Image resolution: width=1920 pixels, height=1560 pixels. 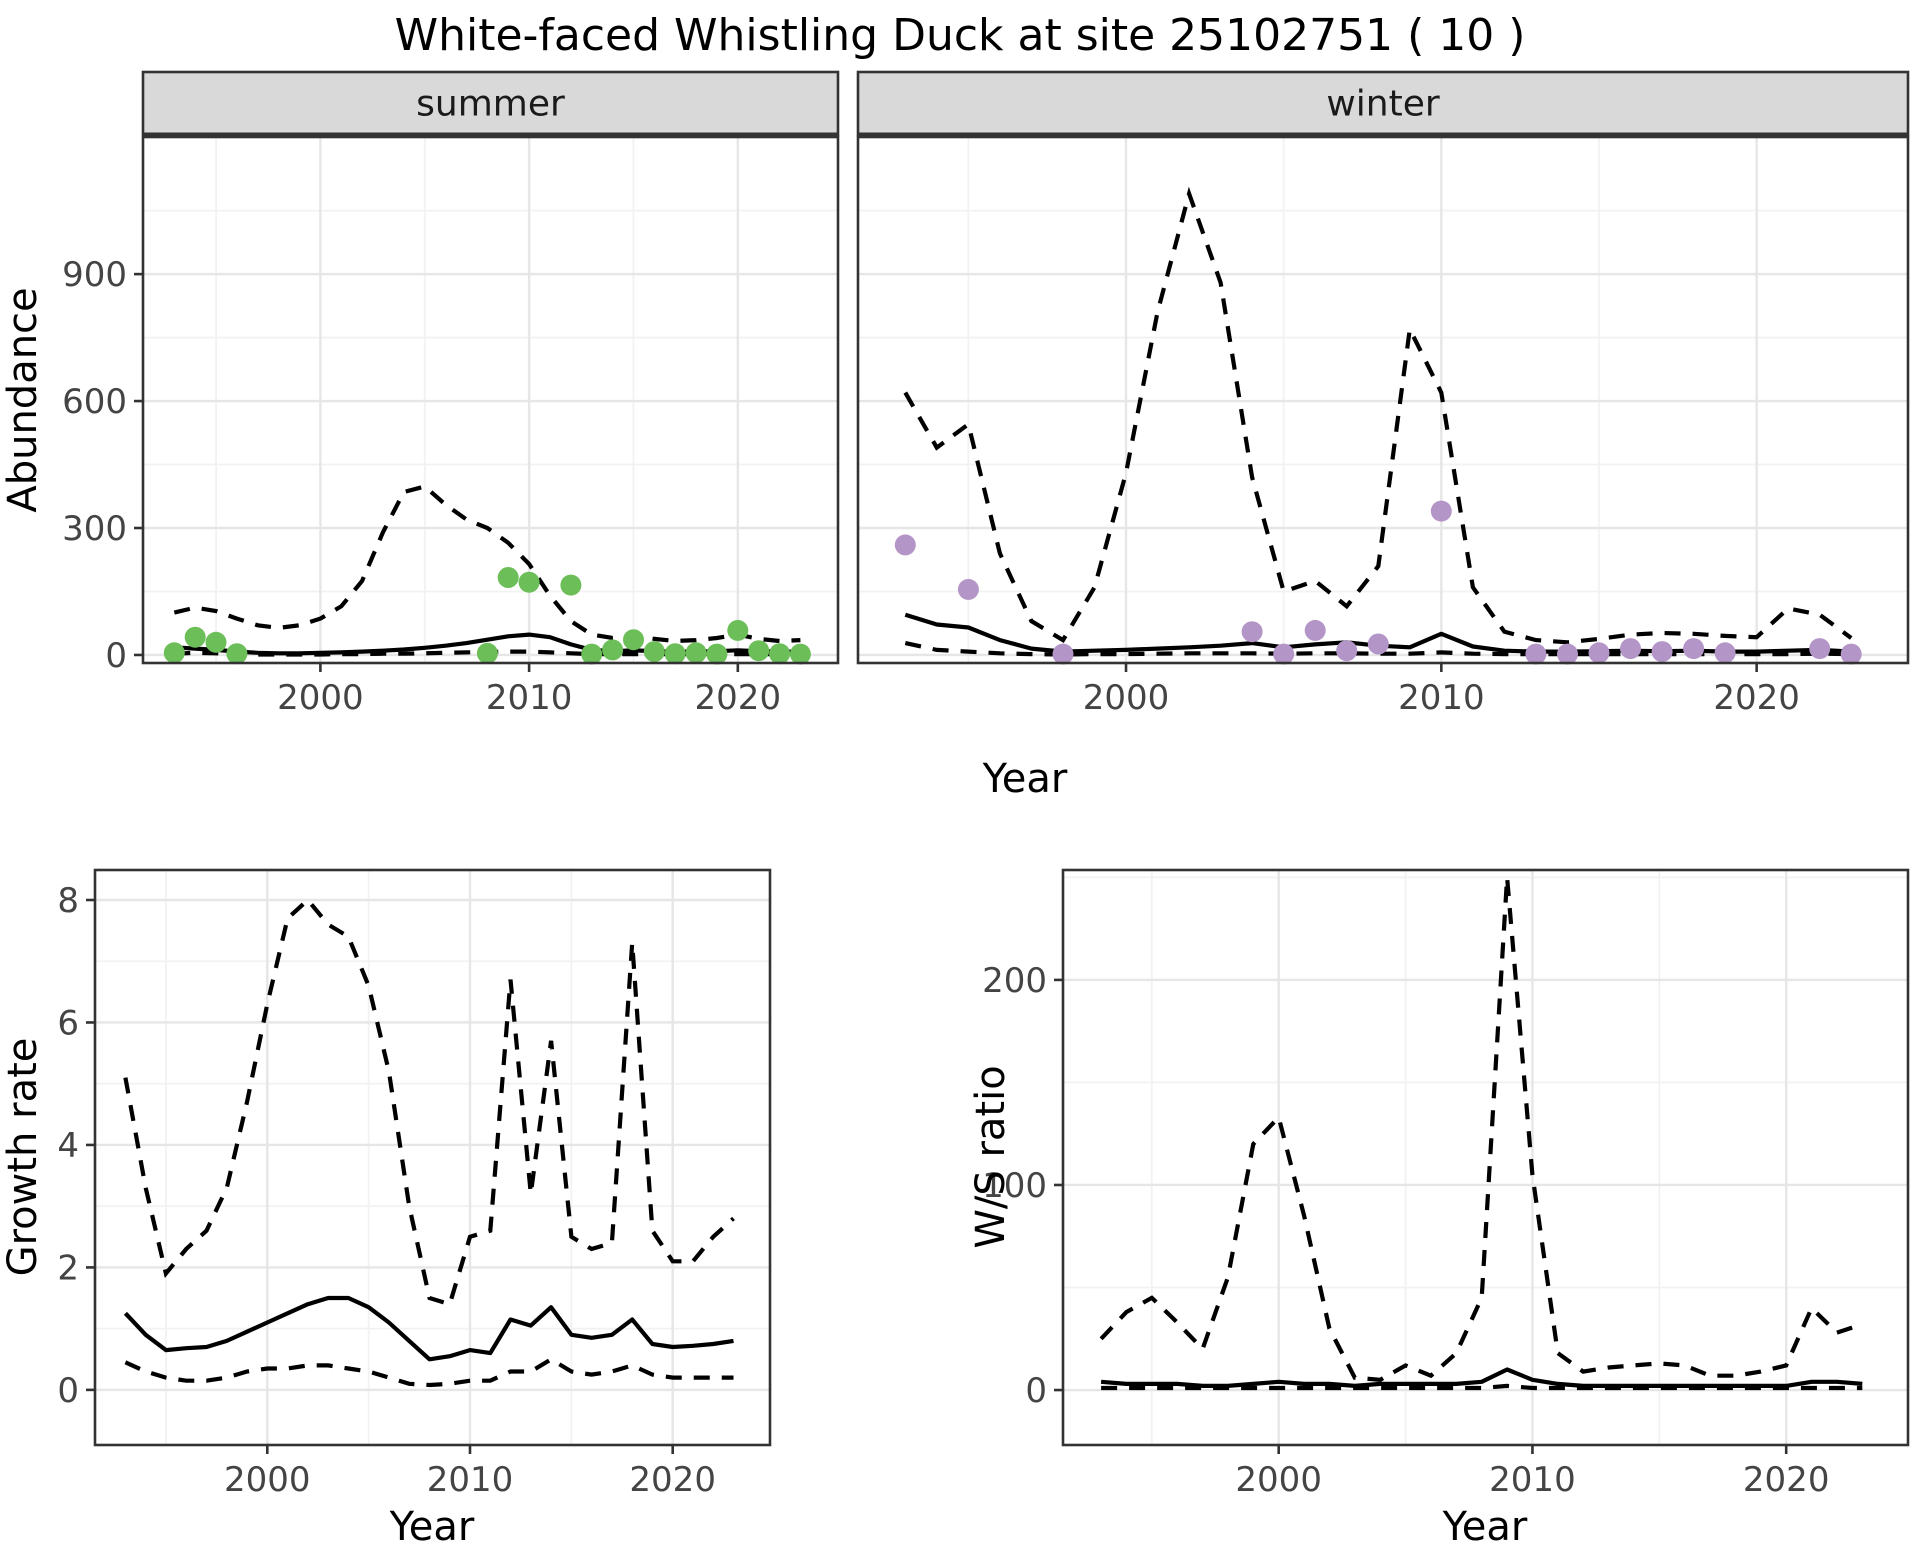 What do you see at coordinates (1485, 1527) in the screenshot?
I see `x-axis-title-year-bottom-right: Year` at bounding box center [1485, 1527].